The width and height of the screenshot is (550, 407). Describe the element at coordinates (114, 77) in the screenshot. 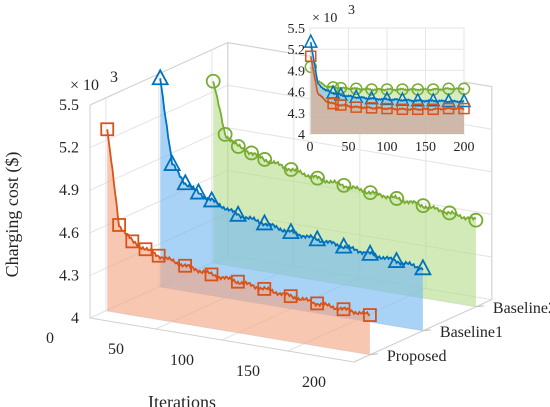

I see `y-exponent-power: 3` at that location.